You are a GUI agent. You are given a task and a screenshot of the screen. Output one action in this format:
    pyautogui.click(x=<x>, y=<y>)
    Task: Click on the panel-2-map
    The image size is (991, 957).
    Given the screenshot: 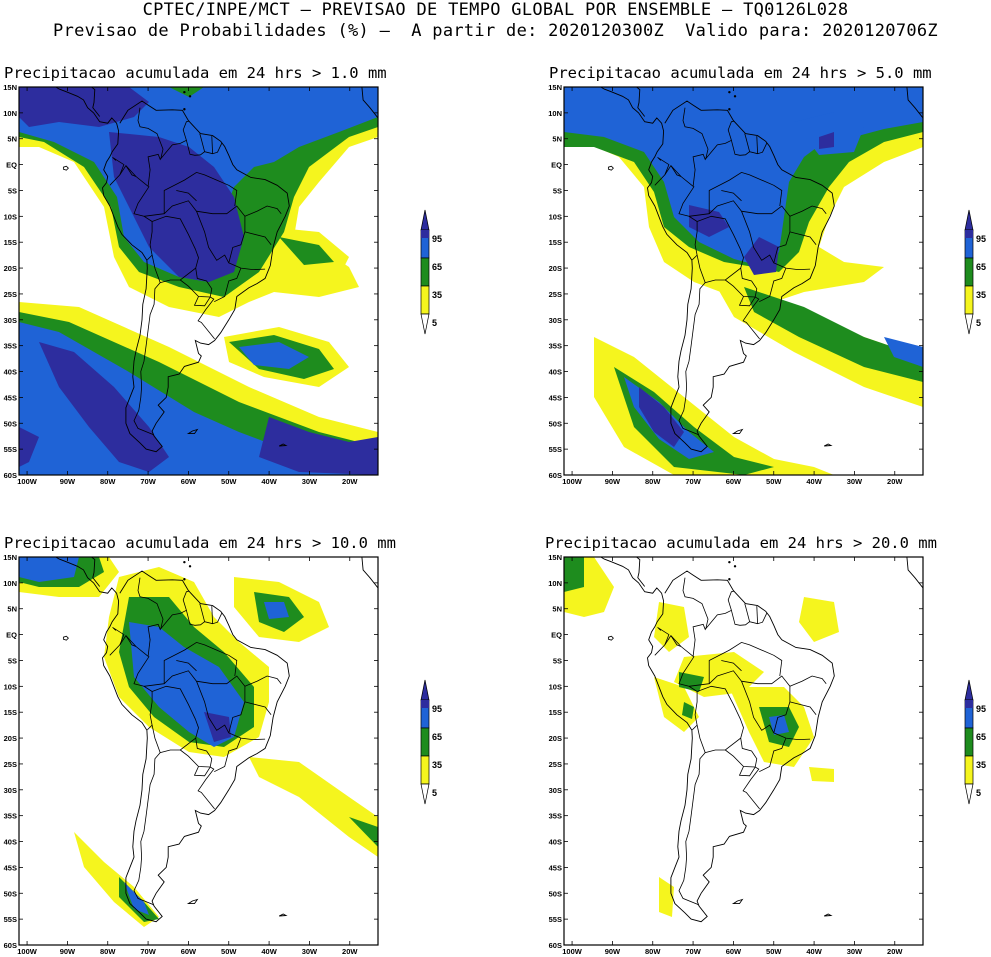 What is the action you would take?
    pyautogui.click(x=743, y=281)
    